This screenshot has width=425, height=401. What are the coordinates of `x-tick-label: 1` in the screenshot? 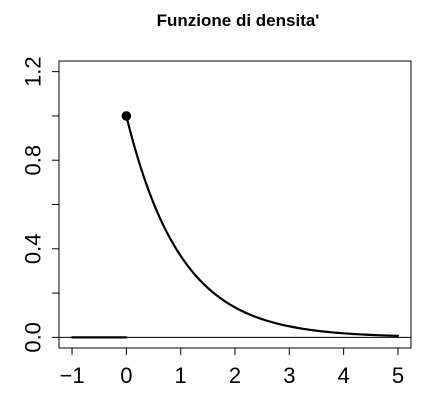 It's located at (181, 375).